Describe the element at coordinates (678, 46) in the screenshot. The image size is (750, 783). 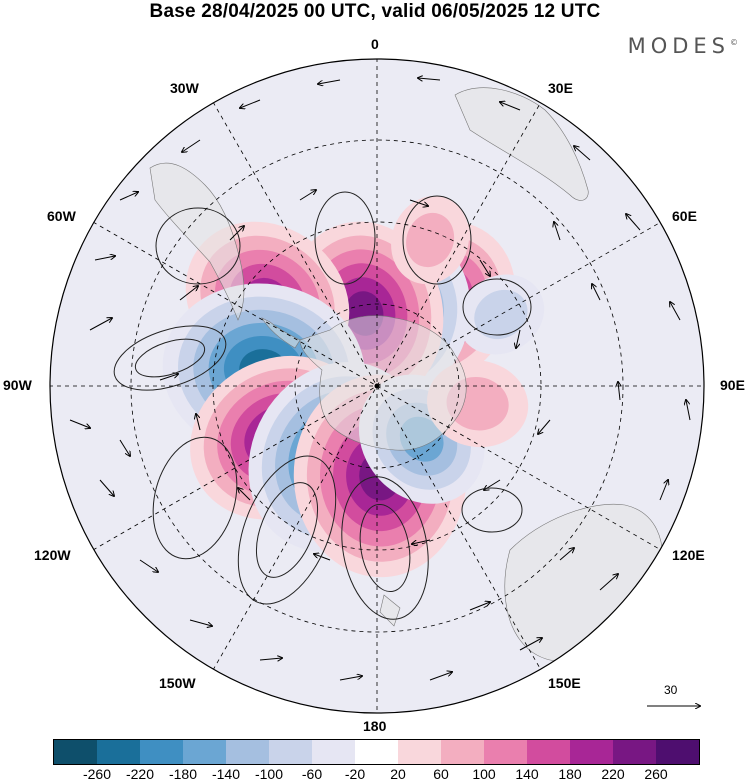
I see `brand-text: MODES` at that location.